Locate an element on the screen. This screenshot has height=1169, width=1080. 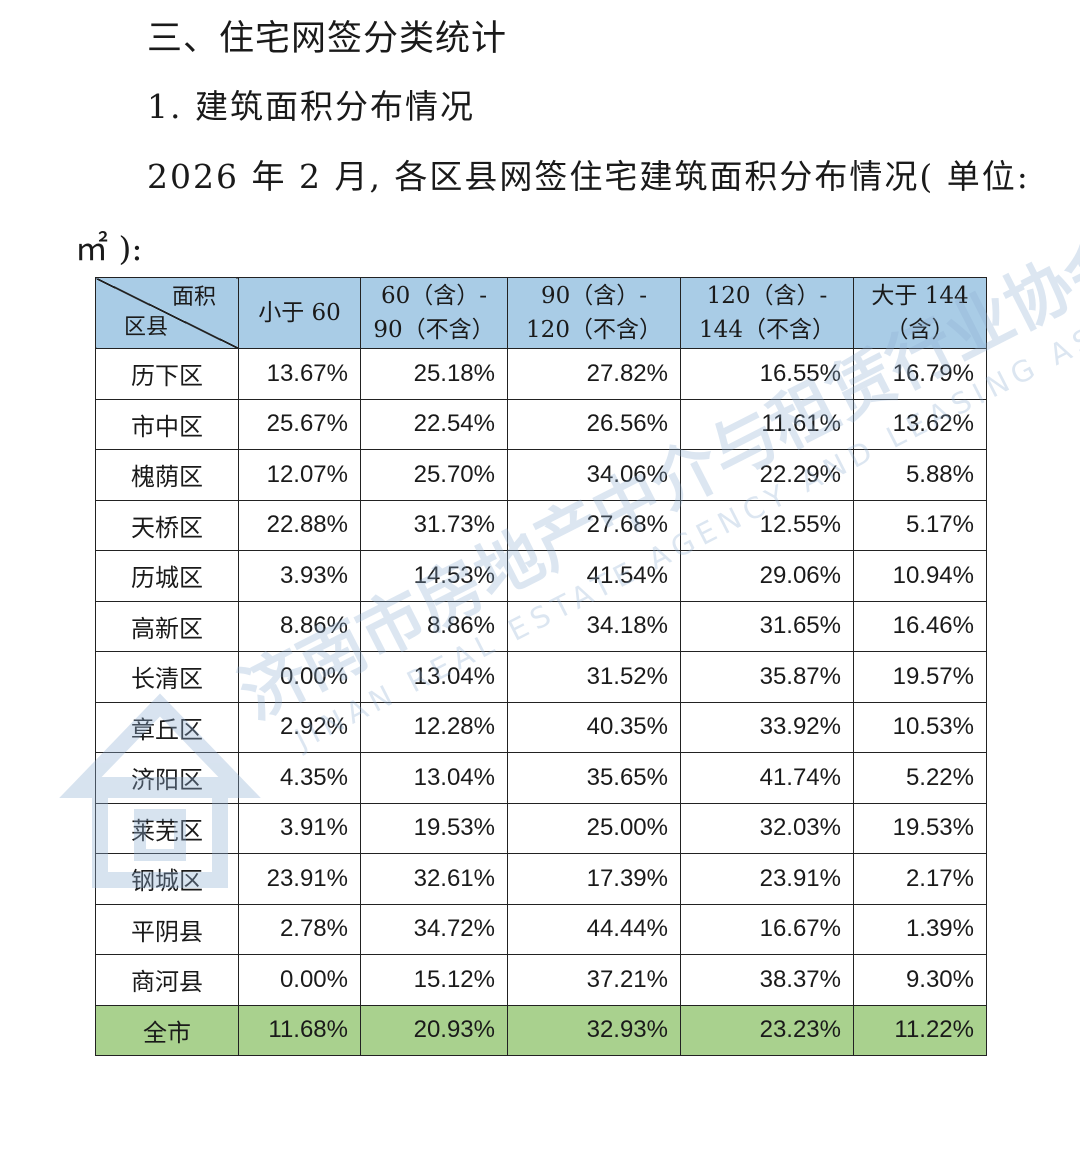
percentage-cell: 25.00% is located at coordinates (594, 828).